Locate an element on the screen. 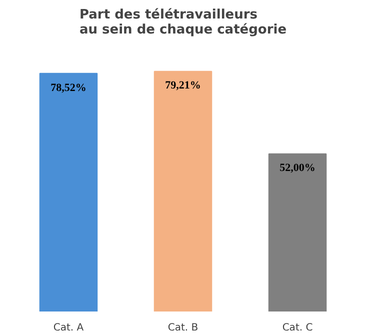 This screenshot has height=336, width=365. x-tick-label: Cat. C is located at coordinates (297, 328).